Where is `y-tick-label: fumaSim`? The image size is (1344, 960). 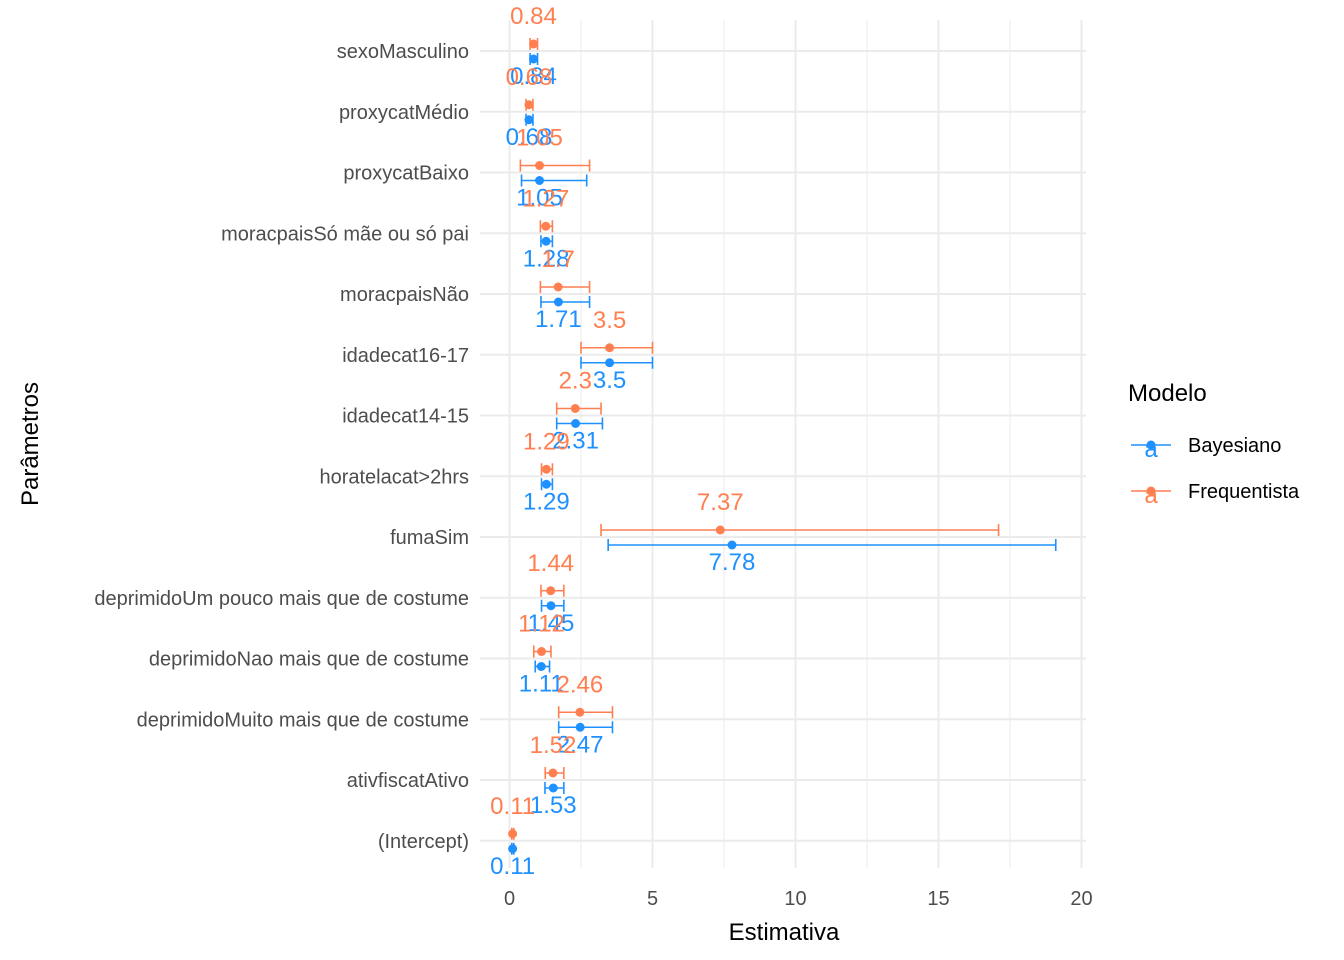
y-tick-label: fumaSim is located at coordinates (429, 538).